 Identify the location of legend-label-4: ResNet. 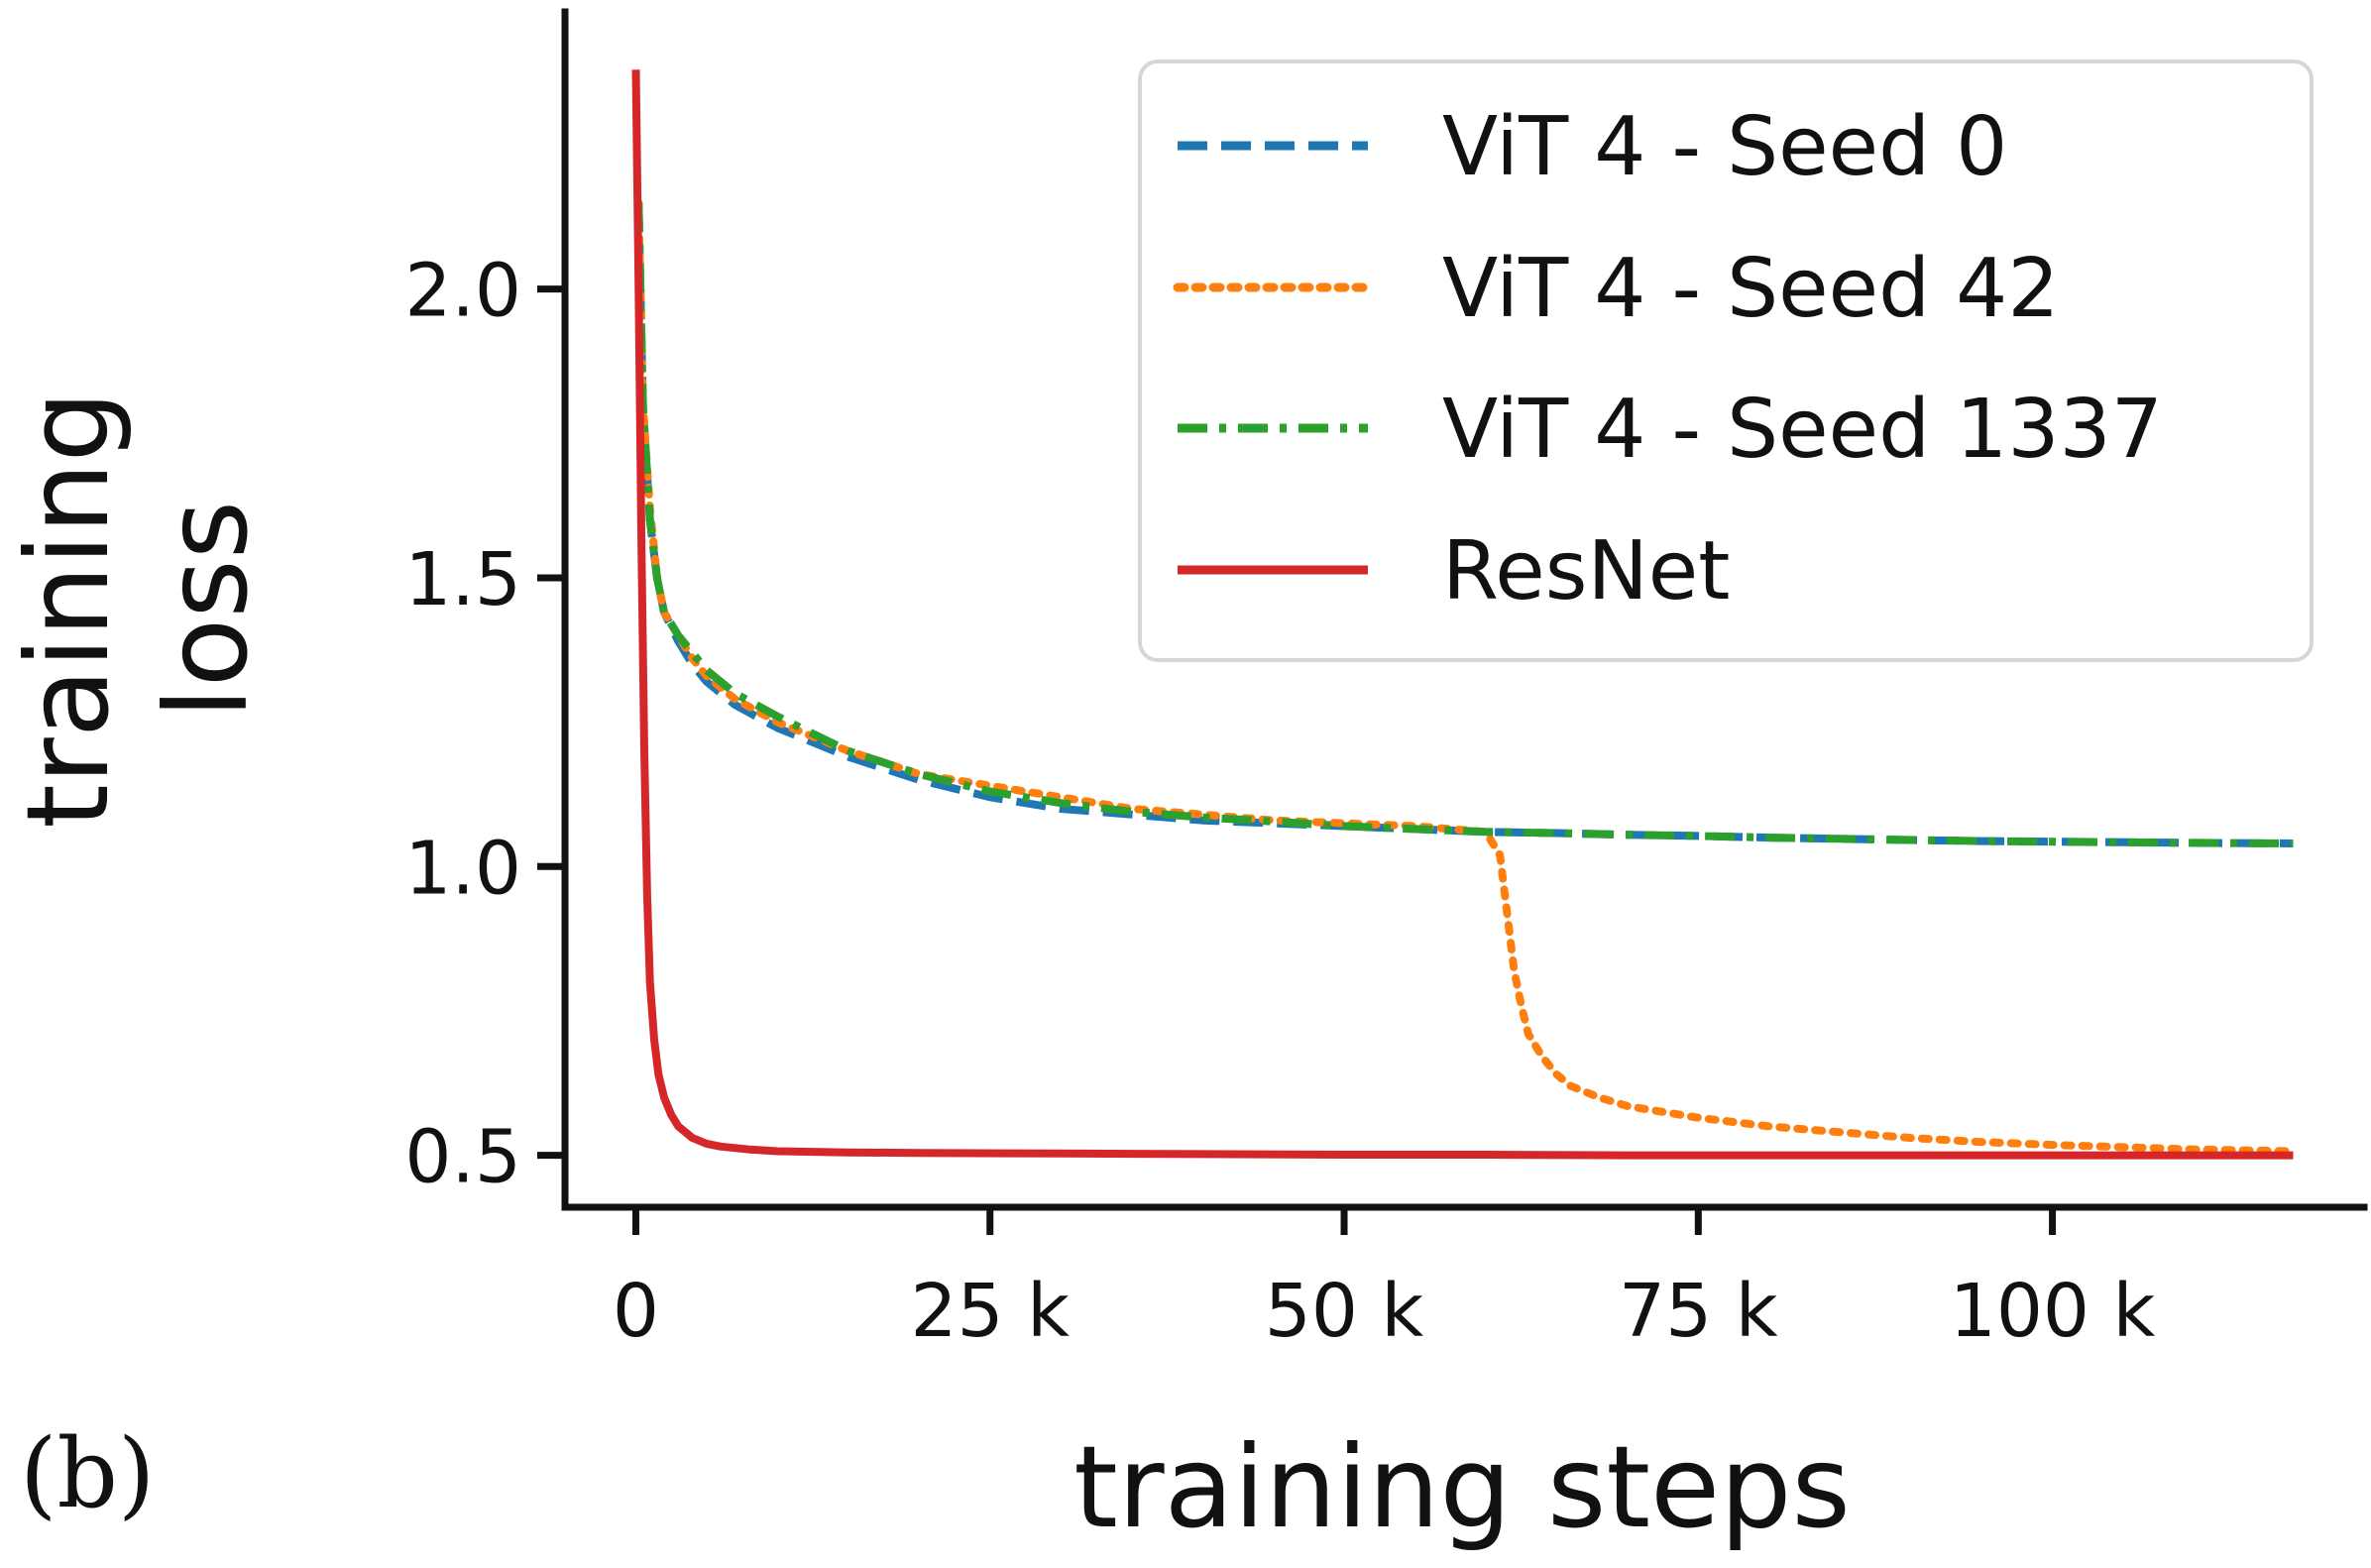
(1586, 571).